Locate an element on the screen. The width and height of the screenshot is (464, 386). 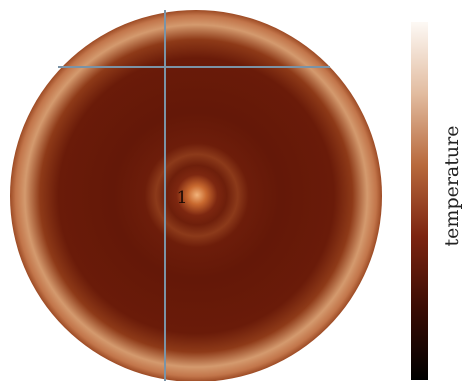
colorbar-label: temperature is located at coordinates (452, 186).